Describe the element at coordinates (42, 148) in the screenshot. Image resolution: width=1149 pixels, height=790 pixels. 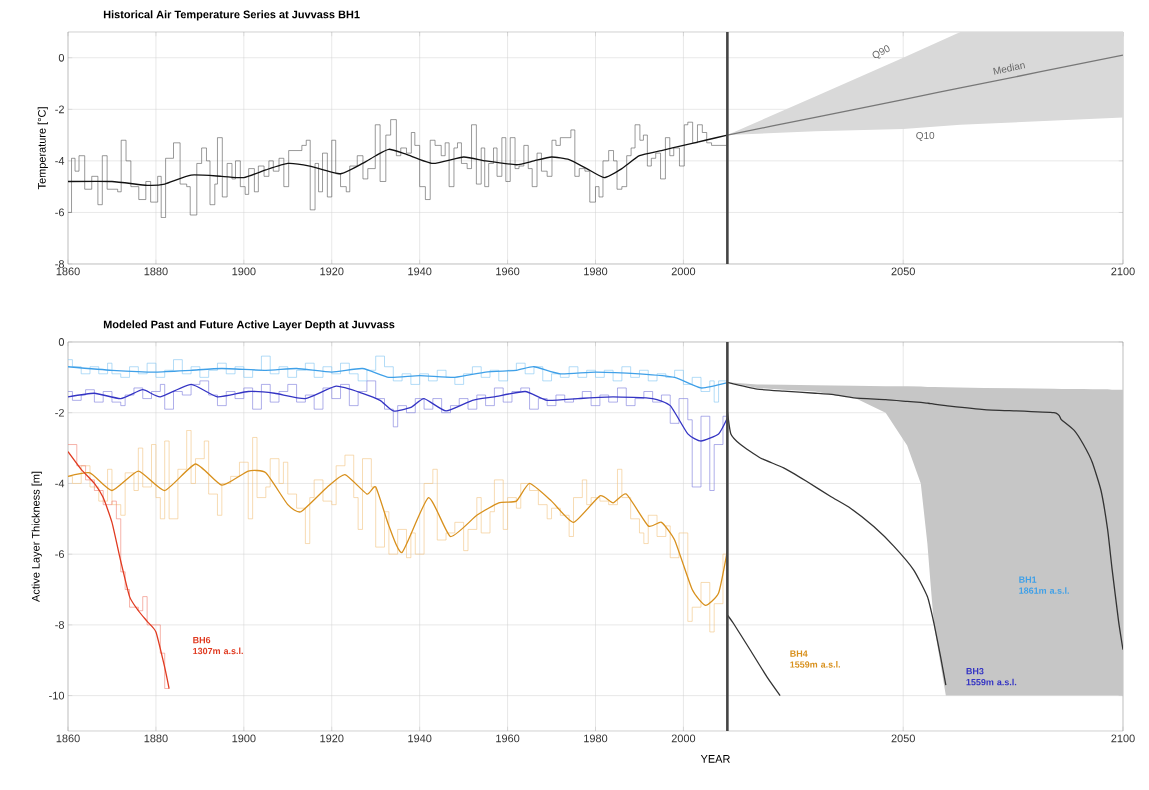
I see `y-axis-title: Temperature [°C]` at that location.